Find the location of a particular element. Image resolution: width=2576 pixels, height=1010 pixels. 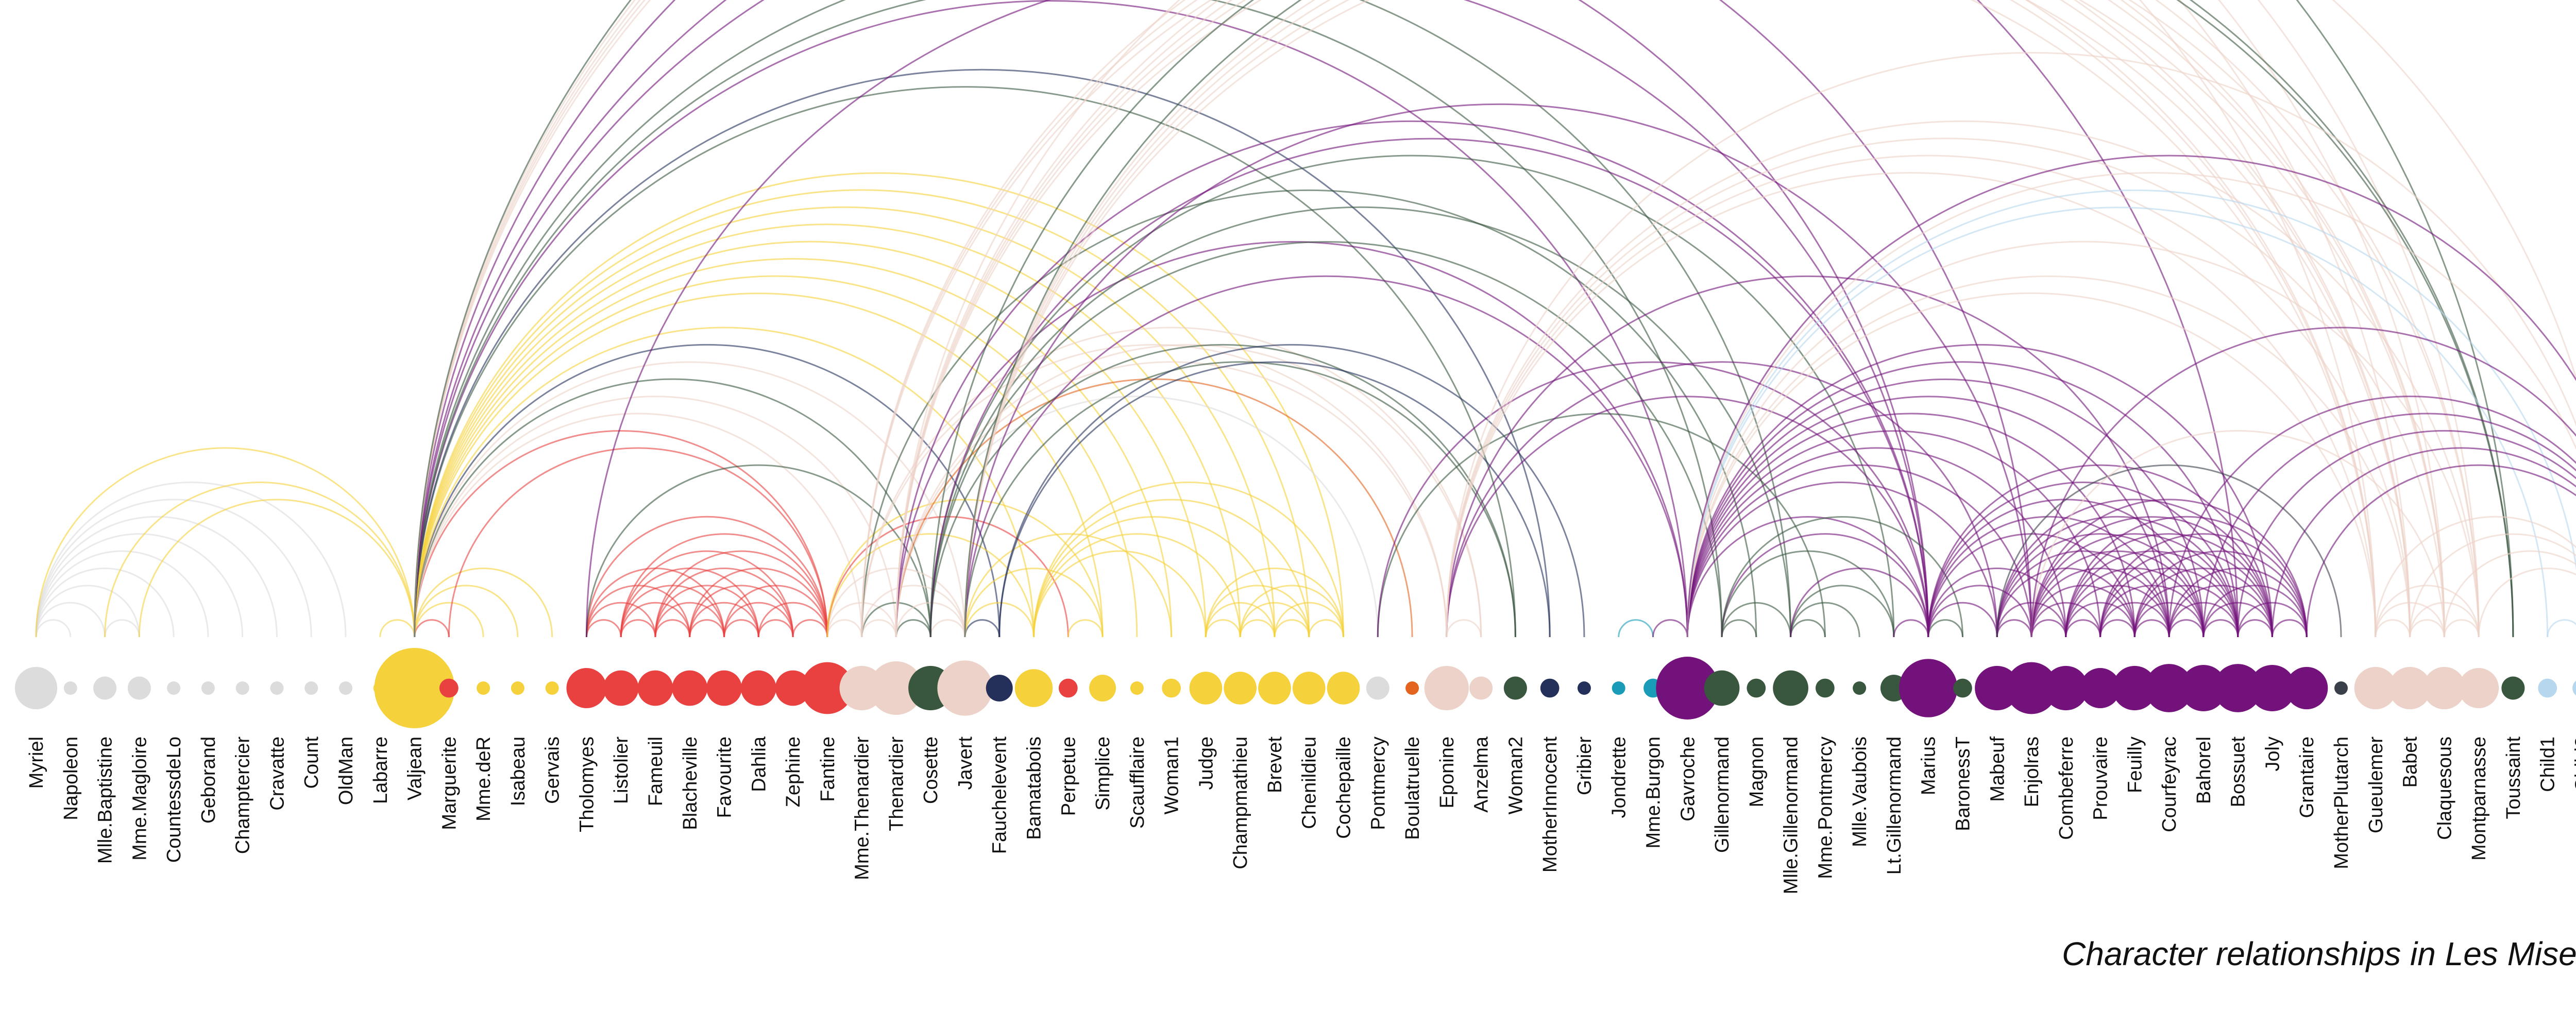

node-label-Marius: Marius is located at coordinates (1929, 766).